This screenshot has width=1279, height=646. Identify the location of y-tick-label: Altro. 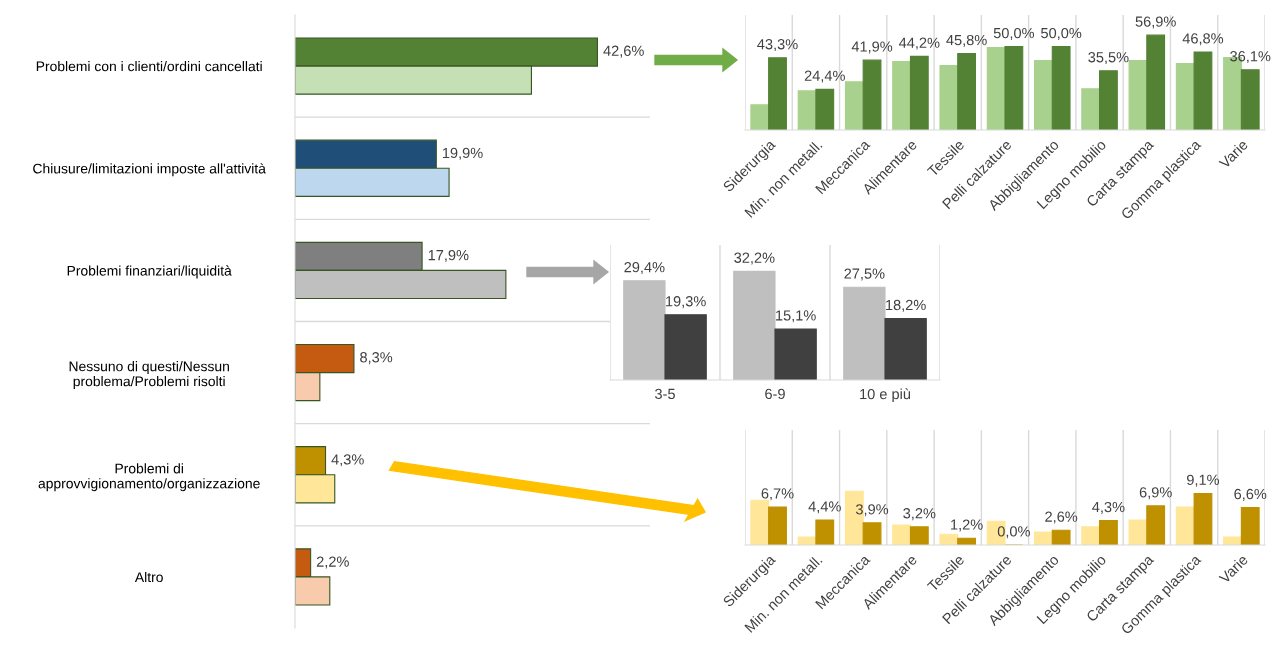
(148, 577).